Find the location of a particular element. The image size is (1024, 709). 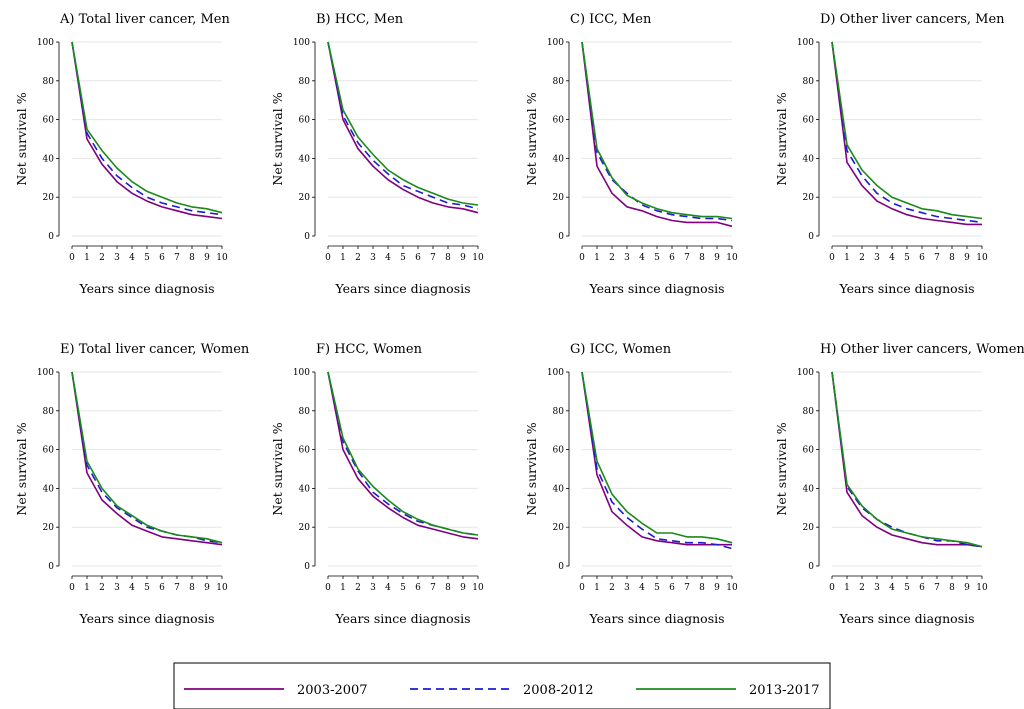

legend-label: 2013-2017 is located at coordinates (784, 690).